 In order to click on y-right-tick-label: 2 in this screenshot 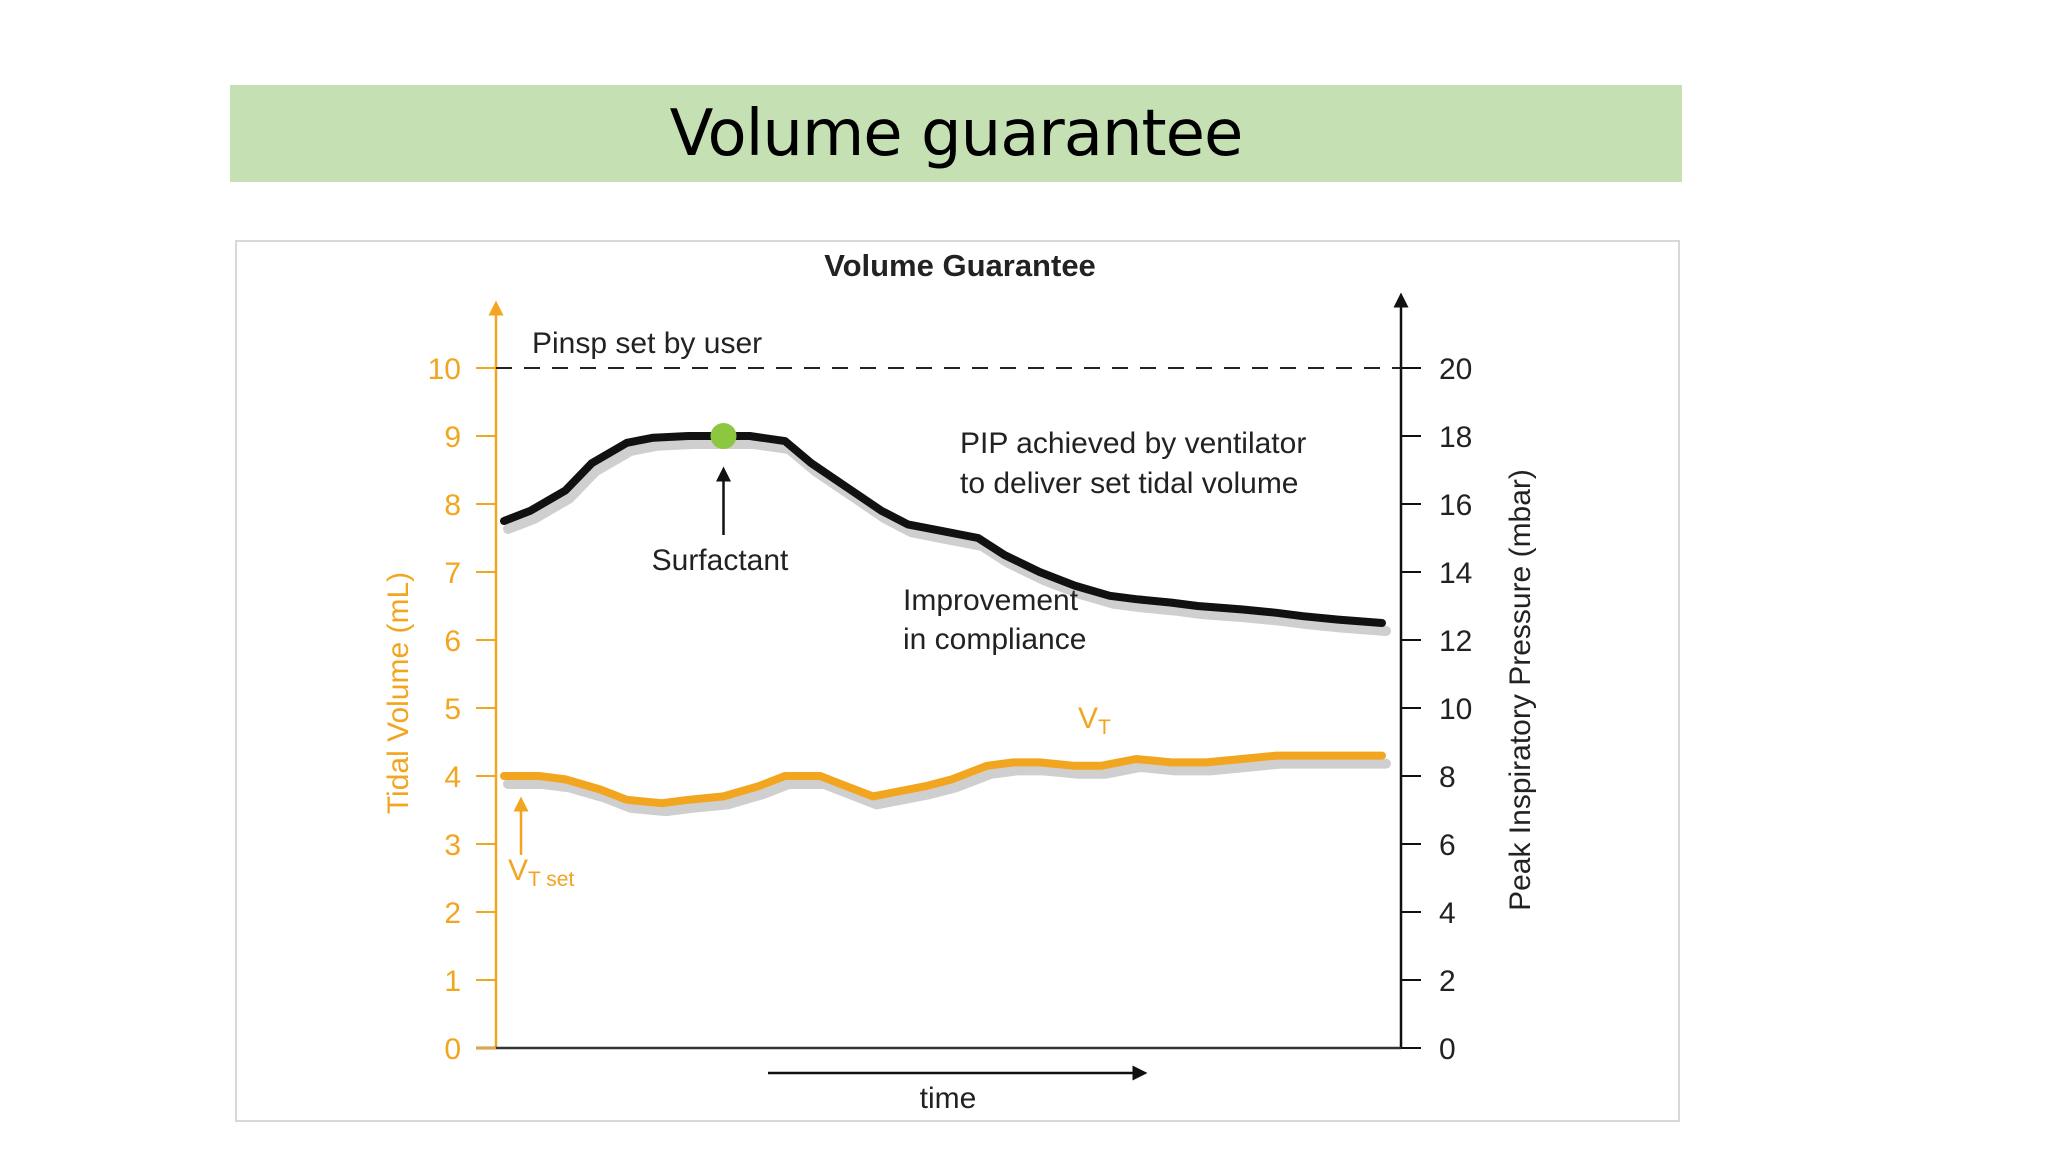, I will do `click(1447, 981)`.